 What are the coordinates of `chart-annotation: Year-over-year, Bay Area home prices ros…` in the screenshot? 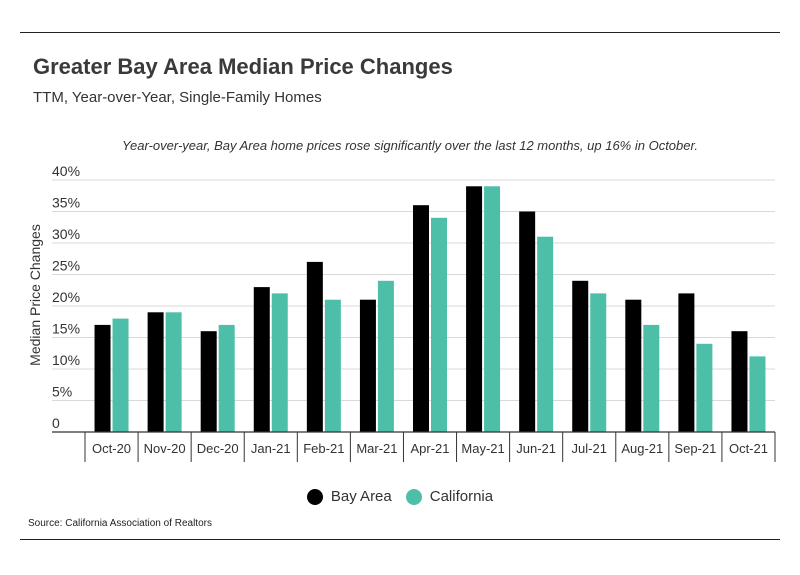 It's located at (410, 145).